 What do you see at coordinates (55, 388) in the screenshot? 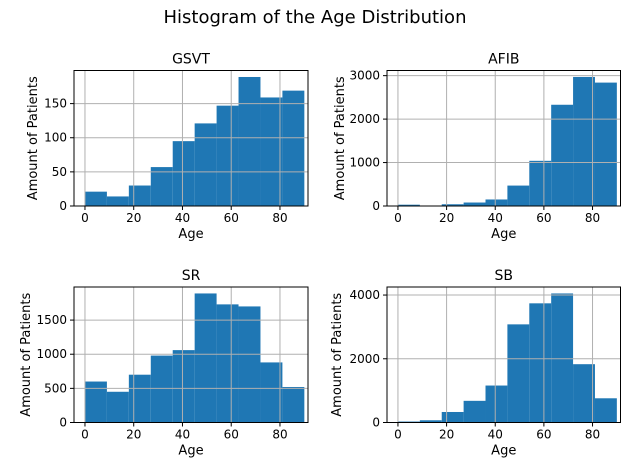
I see `y-tick-label: 500` at bounding box center [55, 388].